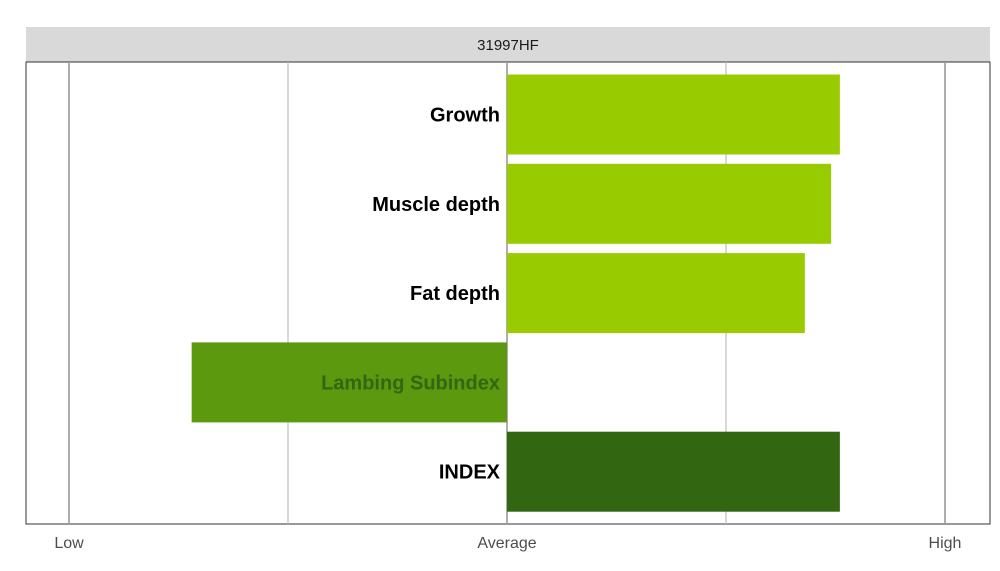  I want to click on category-label: Muscle depth, so click(436, 205).